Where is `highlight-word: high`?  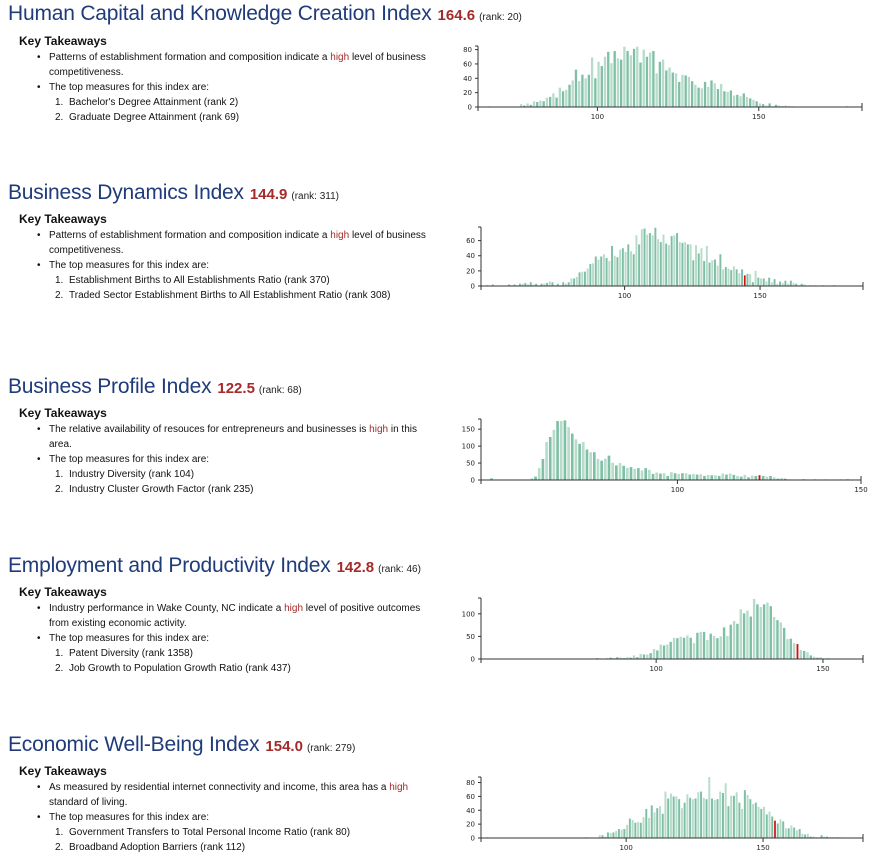
highlight-word: high is located at coordinates (340, 57).